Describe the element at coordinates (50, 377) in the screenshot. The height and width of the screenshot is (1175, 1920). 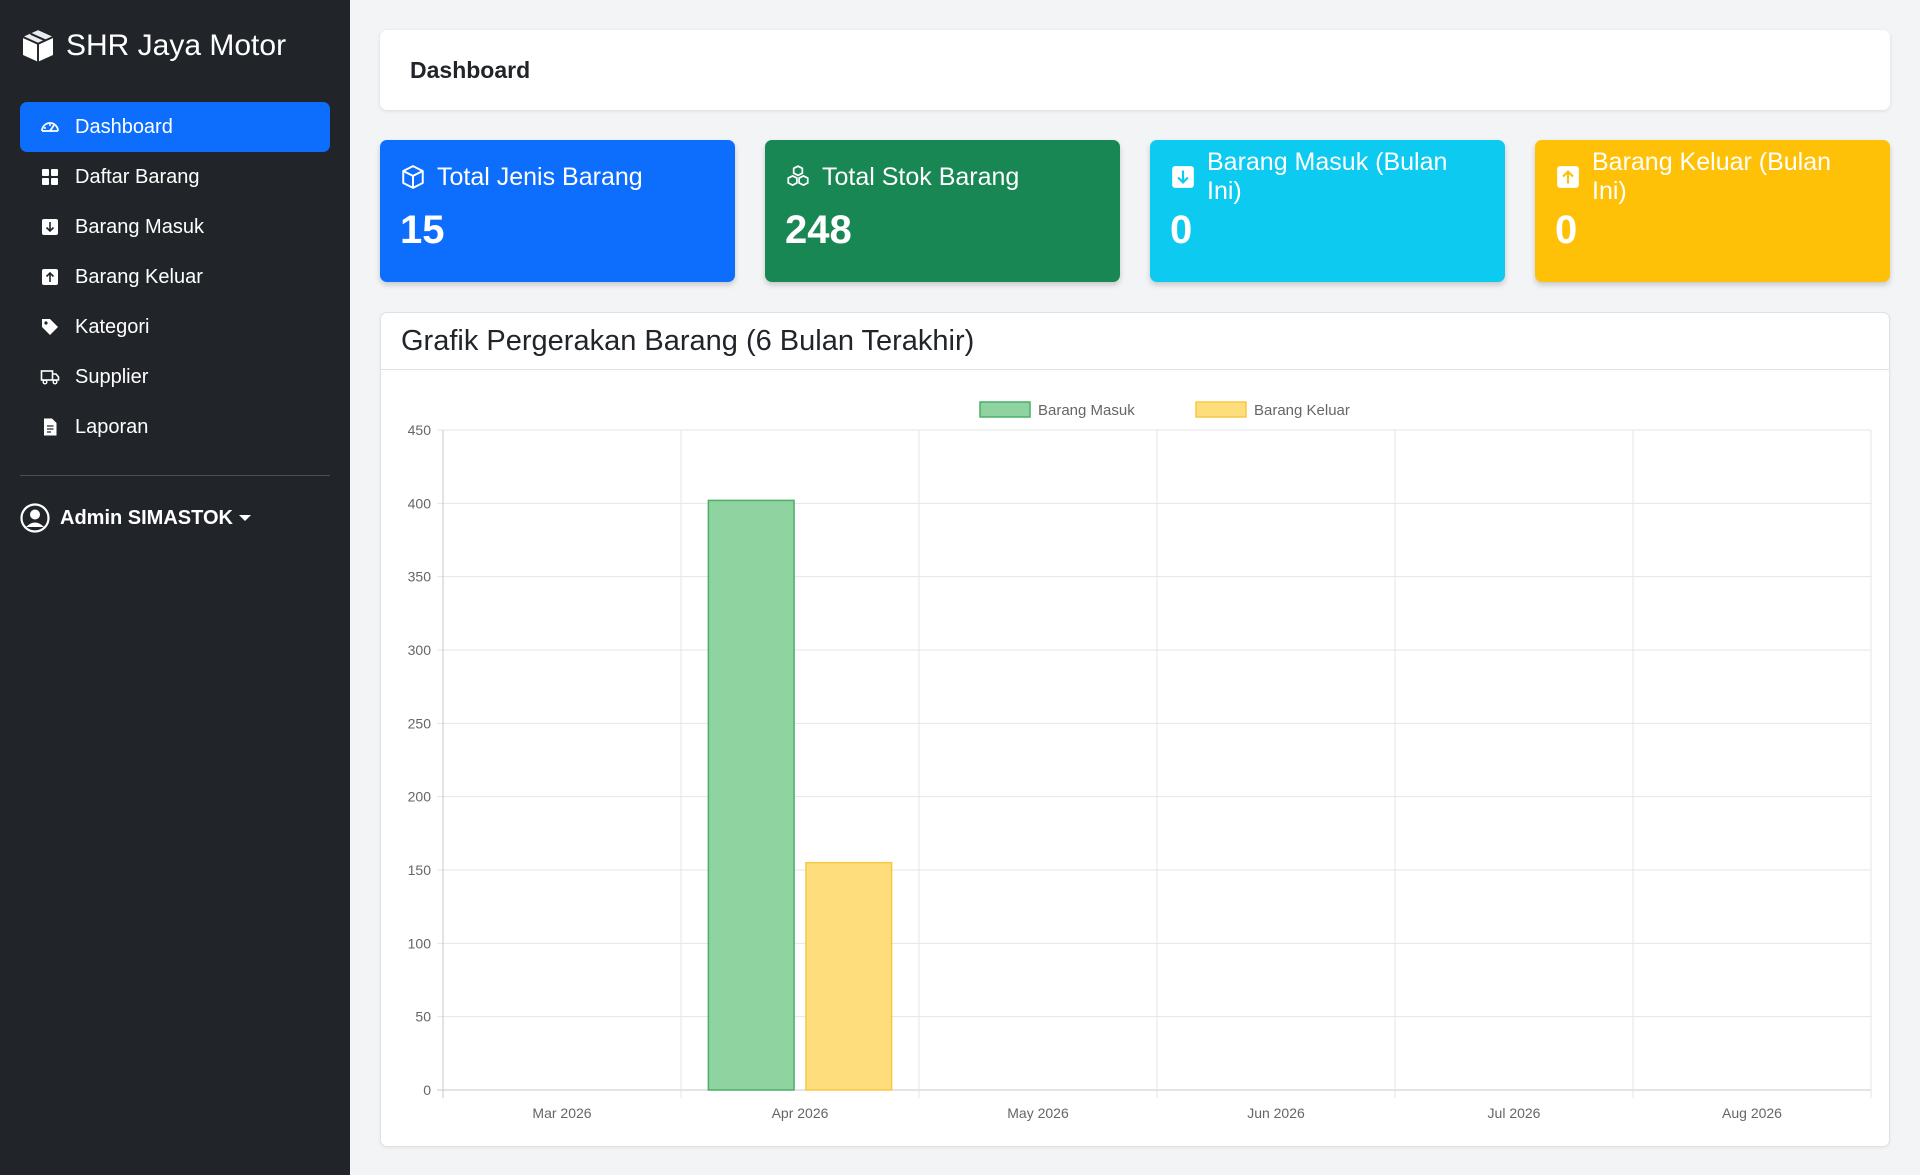
I see `truck-icon` at that location.